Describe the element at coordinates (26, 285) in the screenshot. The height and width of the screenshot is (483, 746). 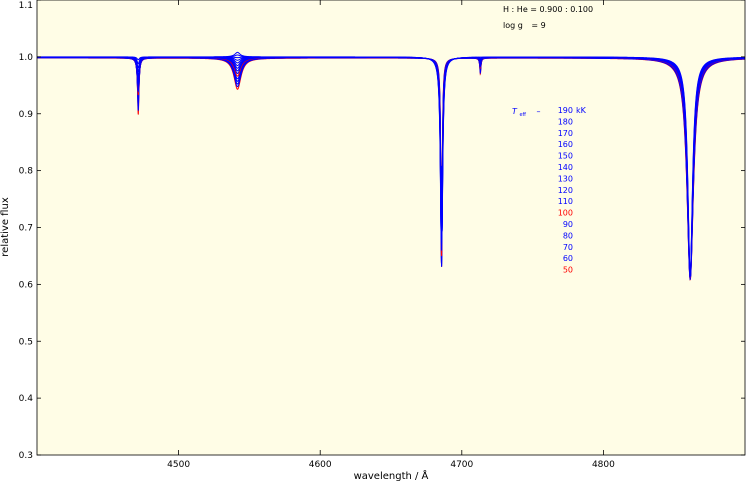
I see `y-tick-label: 0.6` at that location.